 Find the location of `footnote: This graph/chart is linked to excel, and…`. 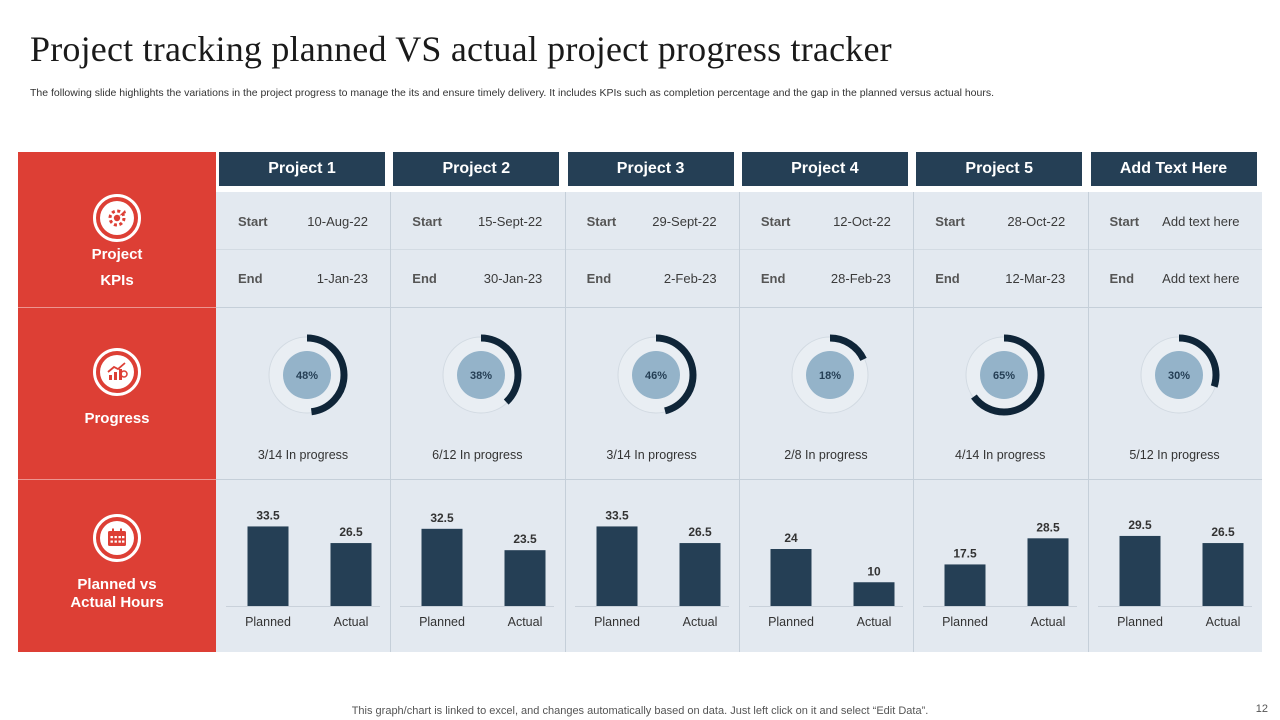

footnote: This graph/chart is linked to excel, and… is located at coordinates (640, 711).